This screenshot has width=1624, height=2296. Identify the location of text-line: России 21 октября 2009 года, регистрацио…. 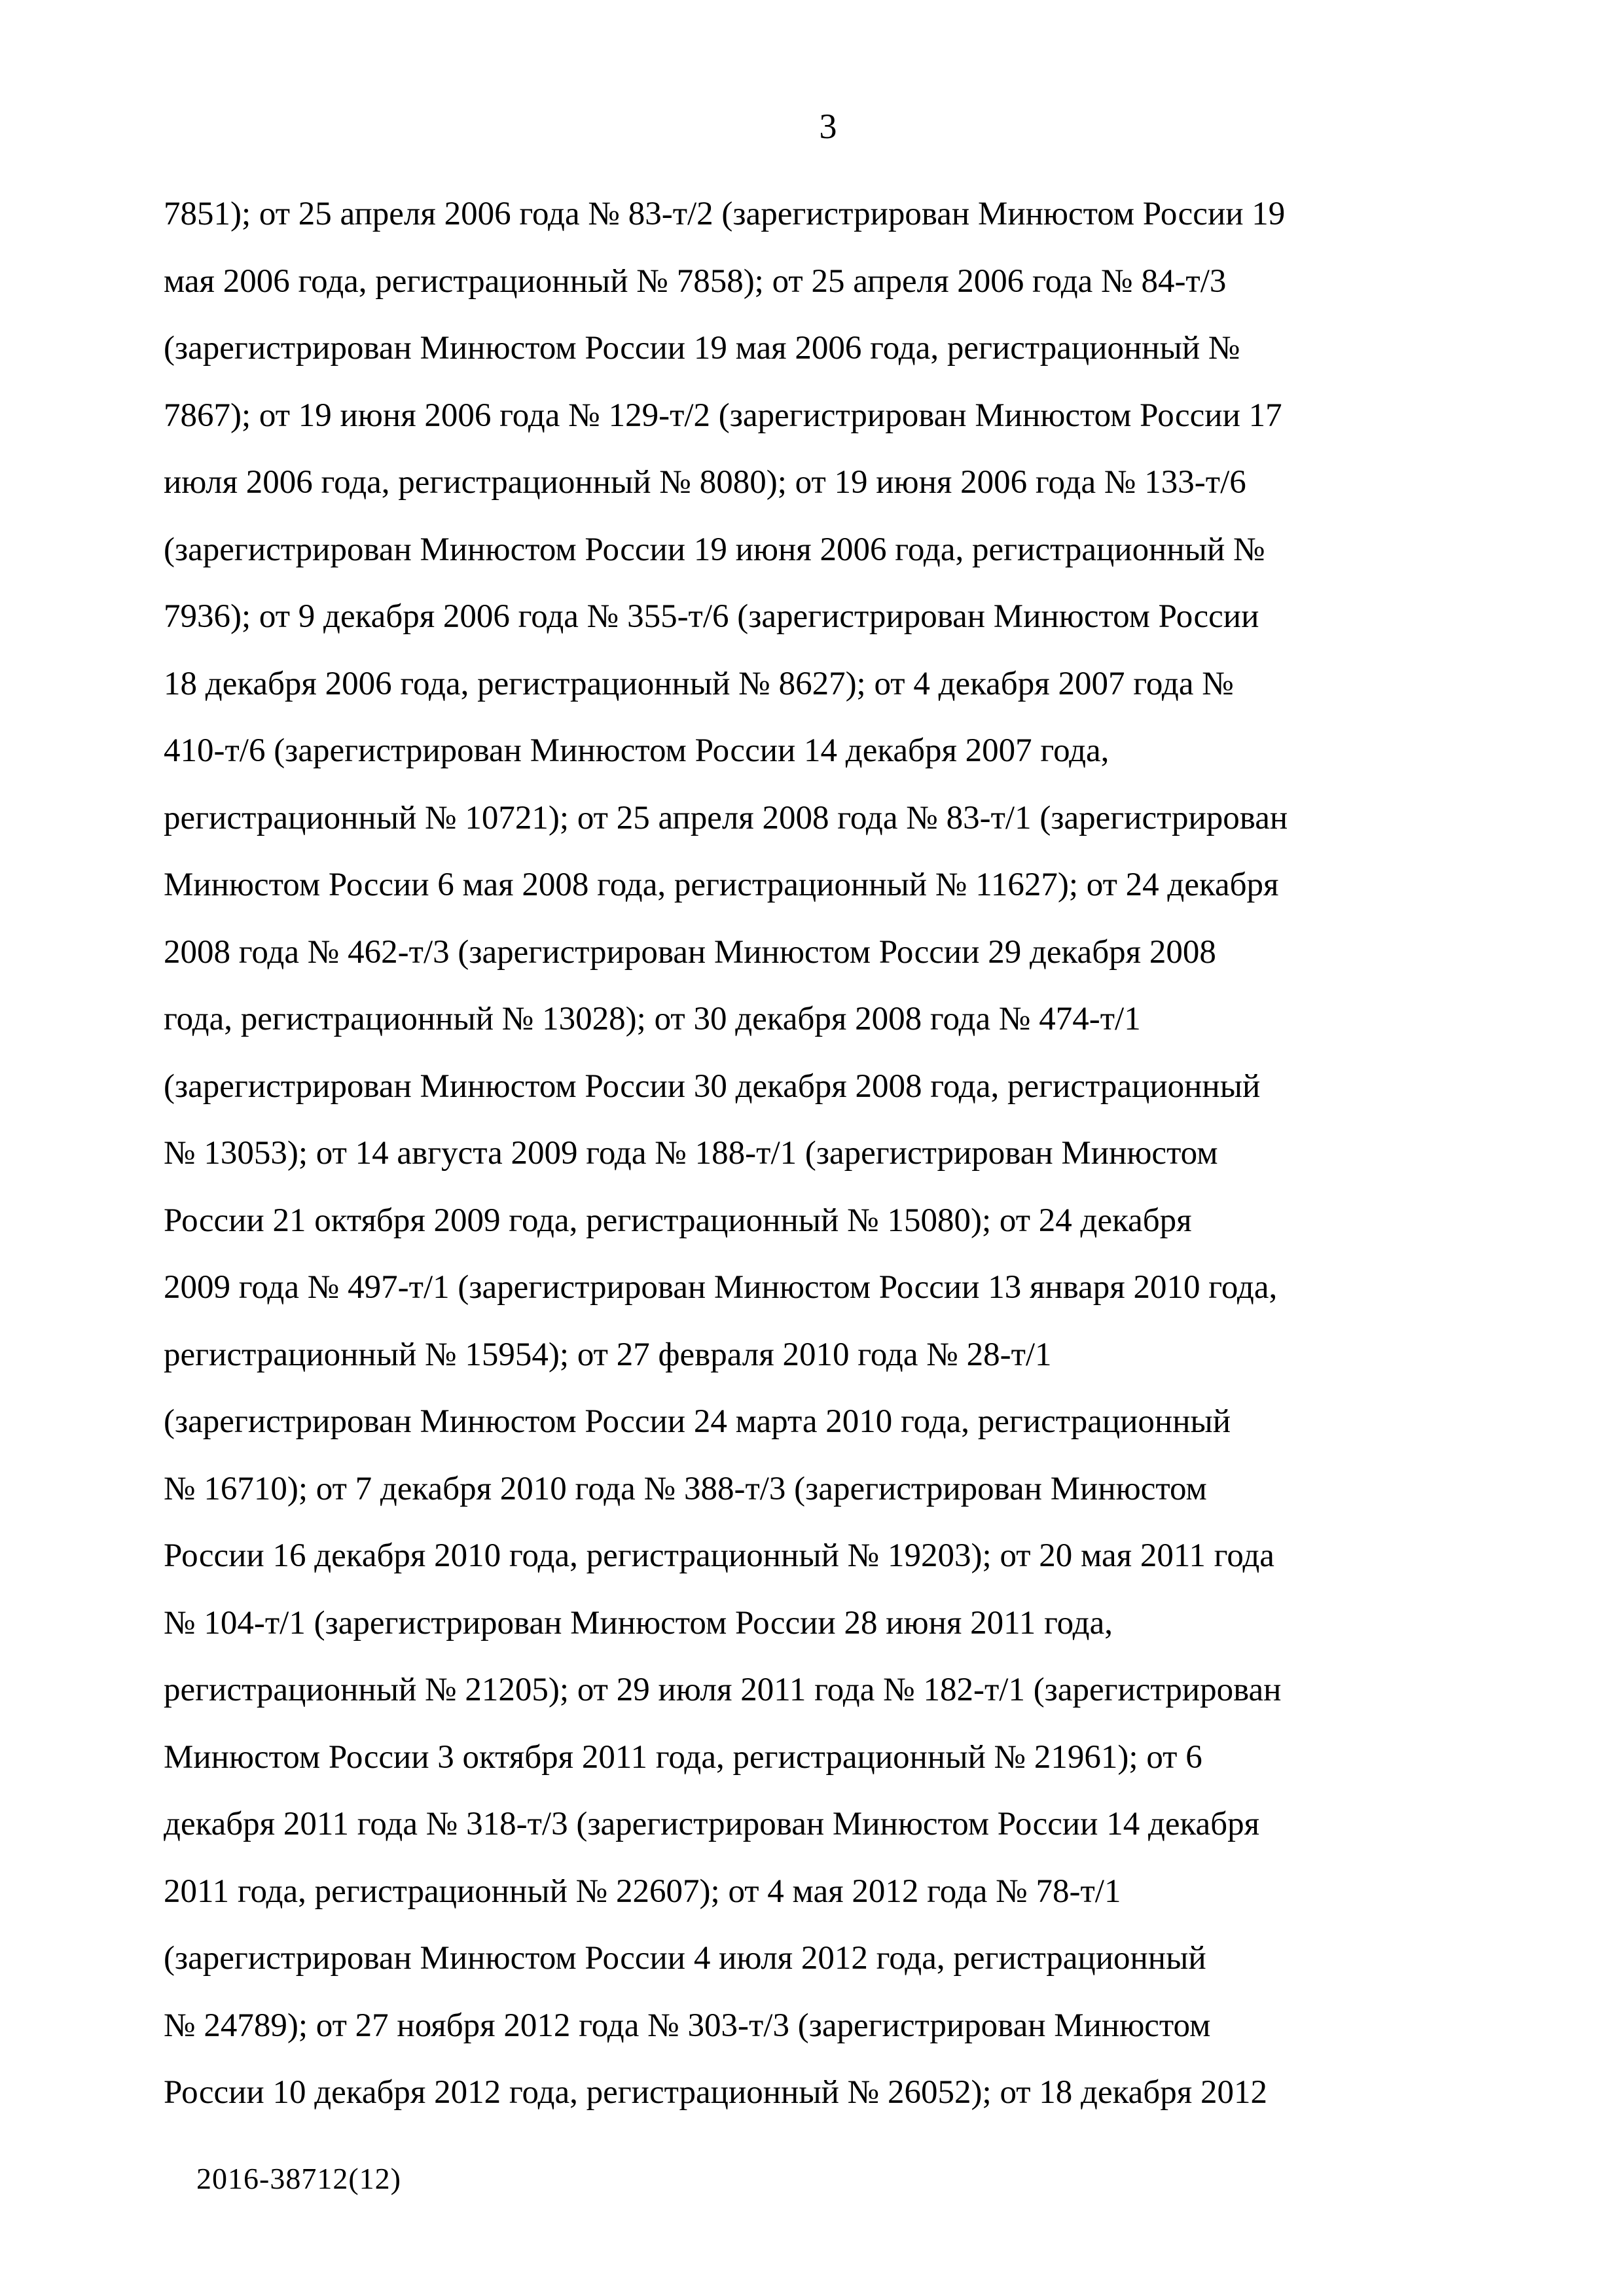
(678, 1220).